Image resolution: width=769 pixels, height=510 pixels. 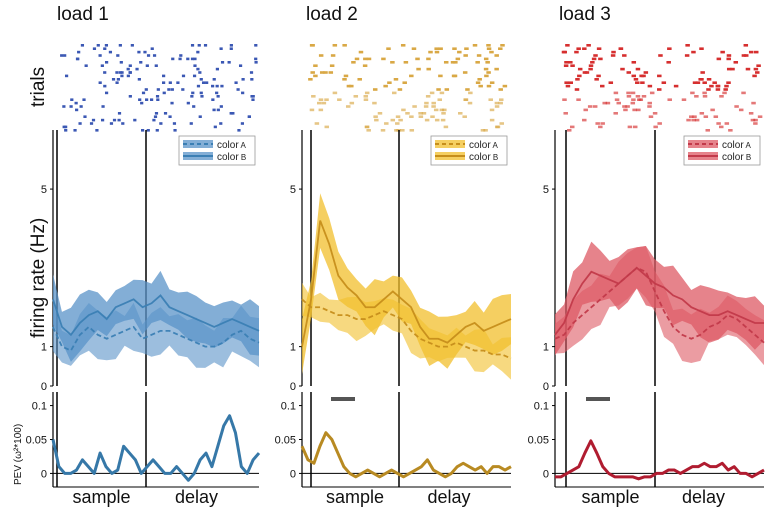 I want to click on pev-tick-label: 0.1, so click(x=541, y=407).